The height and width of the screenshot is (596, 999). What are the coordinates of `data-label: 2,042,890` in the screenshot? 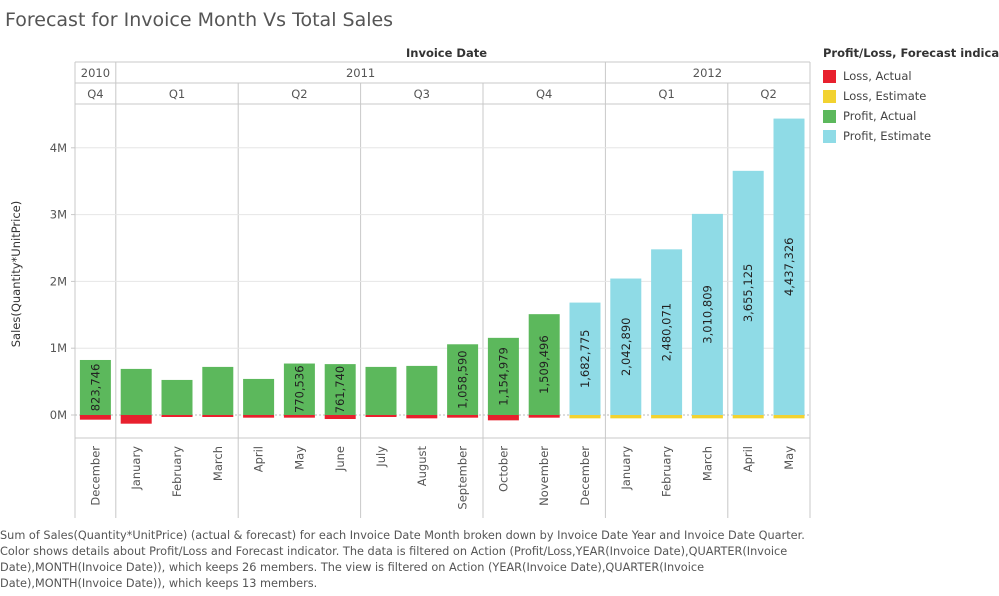 It's located at (626, 347).